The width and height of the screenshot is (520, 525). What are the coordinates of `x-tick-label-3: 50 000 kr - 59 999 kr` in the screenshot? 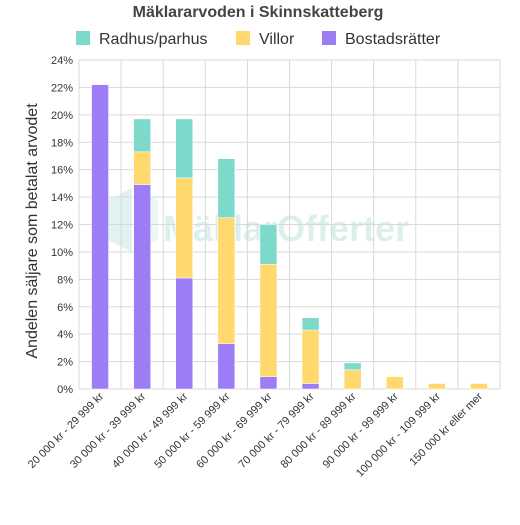 It's located at (192, 430).